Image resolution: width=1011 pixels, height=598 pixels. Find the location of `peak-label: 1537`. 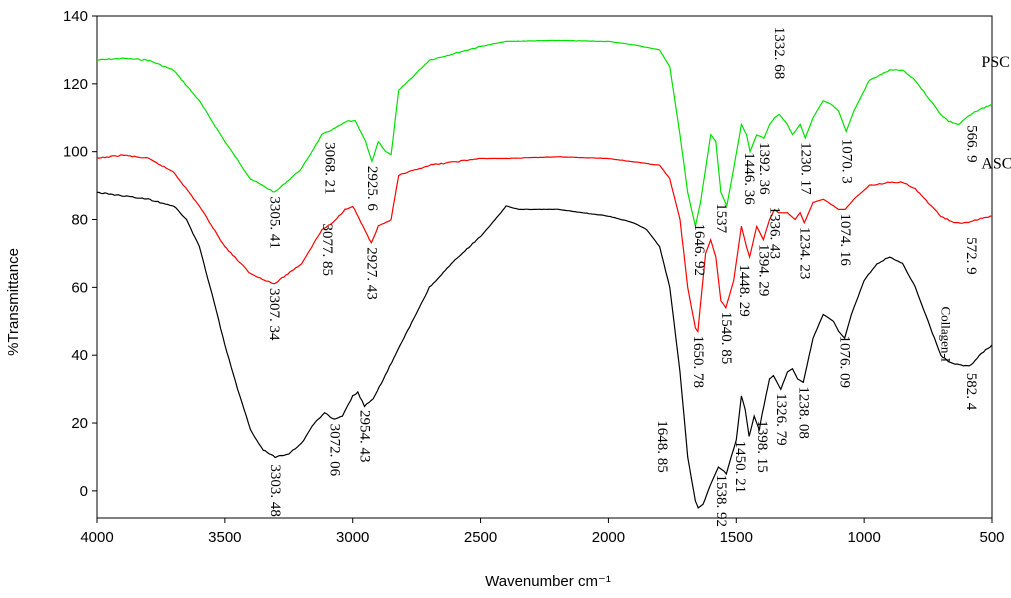

peak-label: 1537 is located at coordinates (721, 218).